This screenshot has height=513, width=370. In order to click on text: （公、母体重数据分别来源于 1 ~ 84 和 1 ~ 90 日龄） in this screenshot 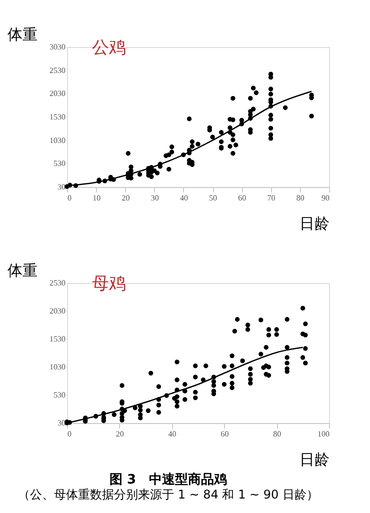, I will do `click(168, 495)`.